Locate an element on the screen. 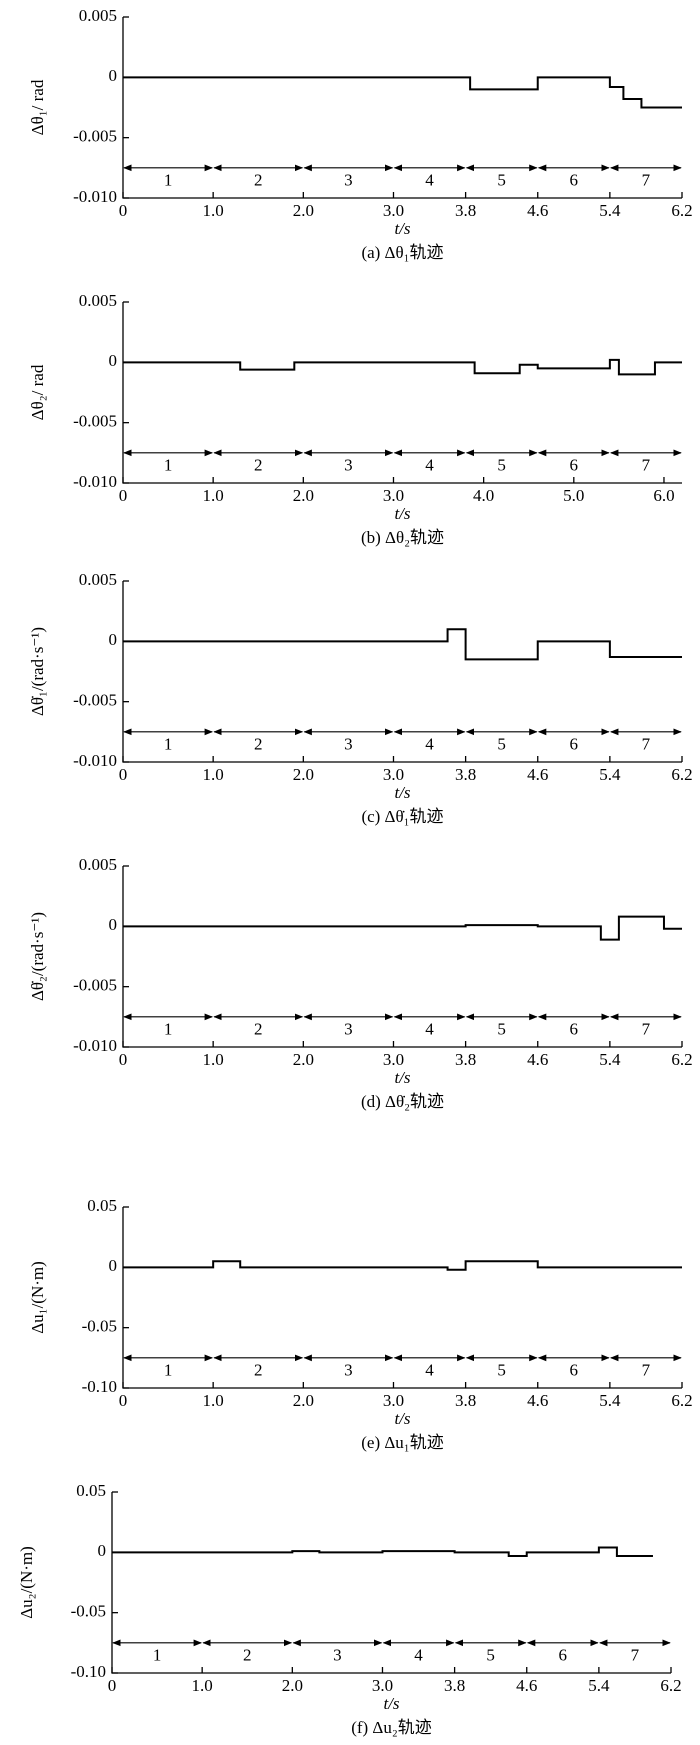 Image resolution: width=700 pixels, height=1745 pixels. x-tick-label: 3.0 is located at coordinates (382, 1685).